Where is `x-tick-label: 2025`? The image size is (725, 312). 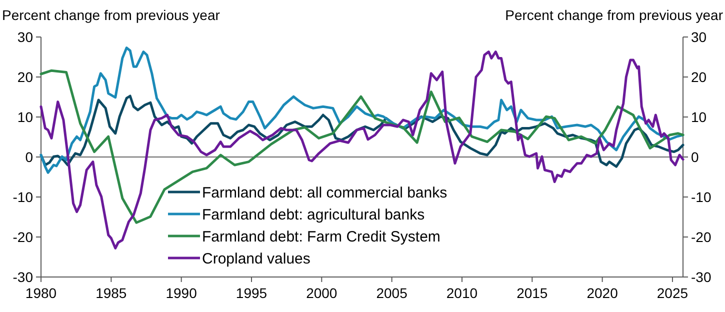
x-tick-label: 2025 is located at coordinates (672, 293).